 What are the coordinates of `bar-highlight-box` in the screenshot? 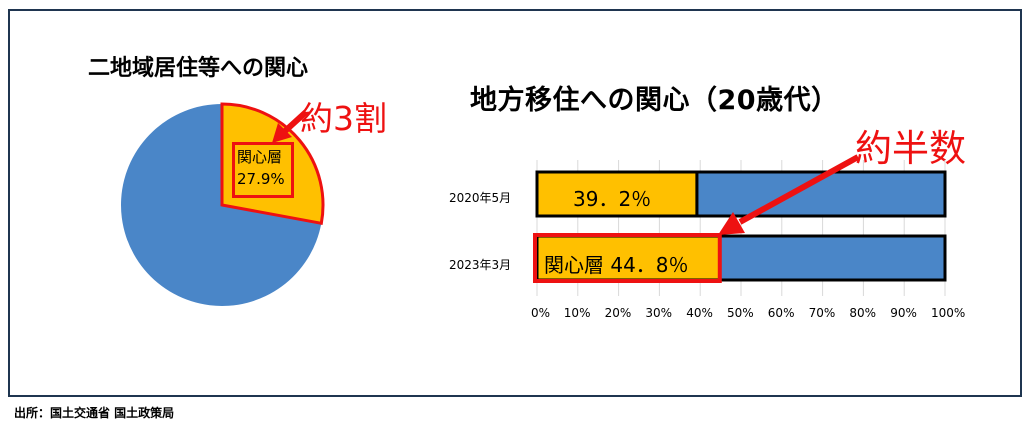 It's located at (627, 258).